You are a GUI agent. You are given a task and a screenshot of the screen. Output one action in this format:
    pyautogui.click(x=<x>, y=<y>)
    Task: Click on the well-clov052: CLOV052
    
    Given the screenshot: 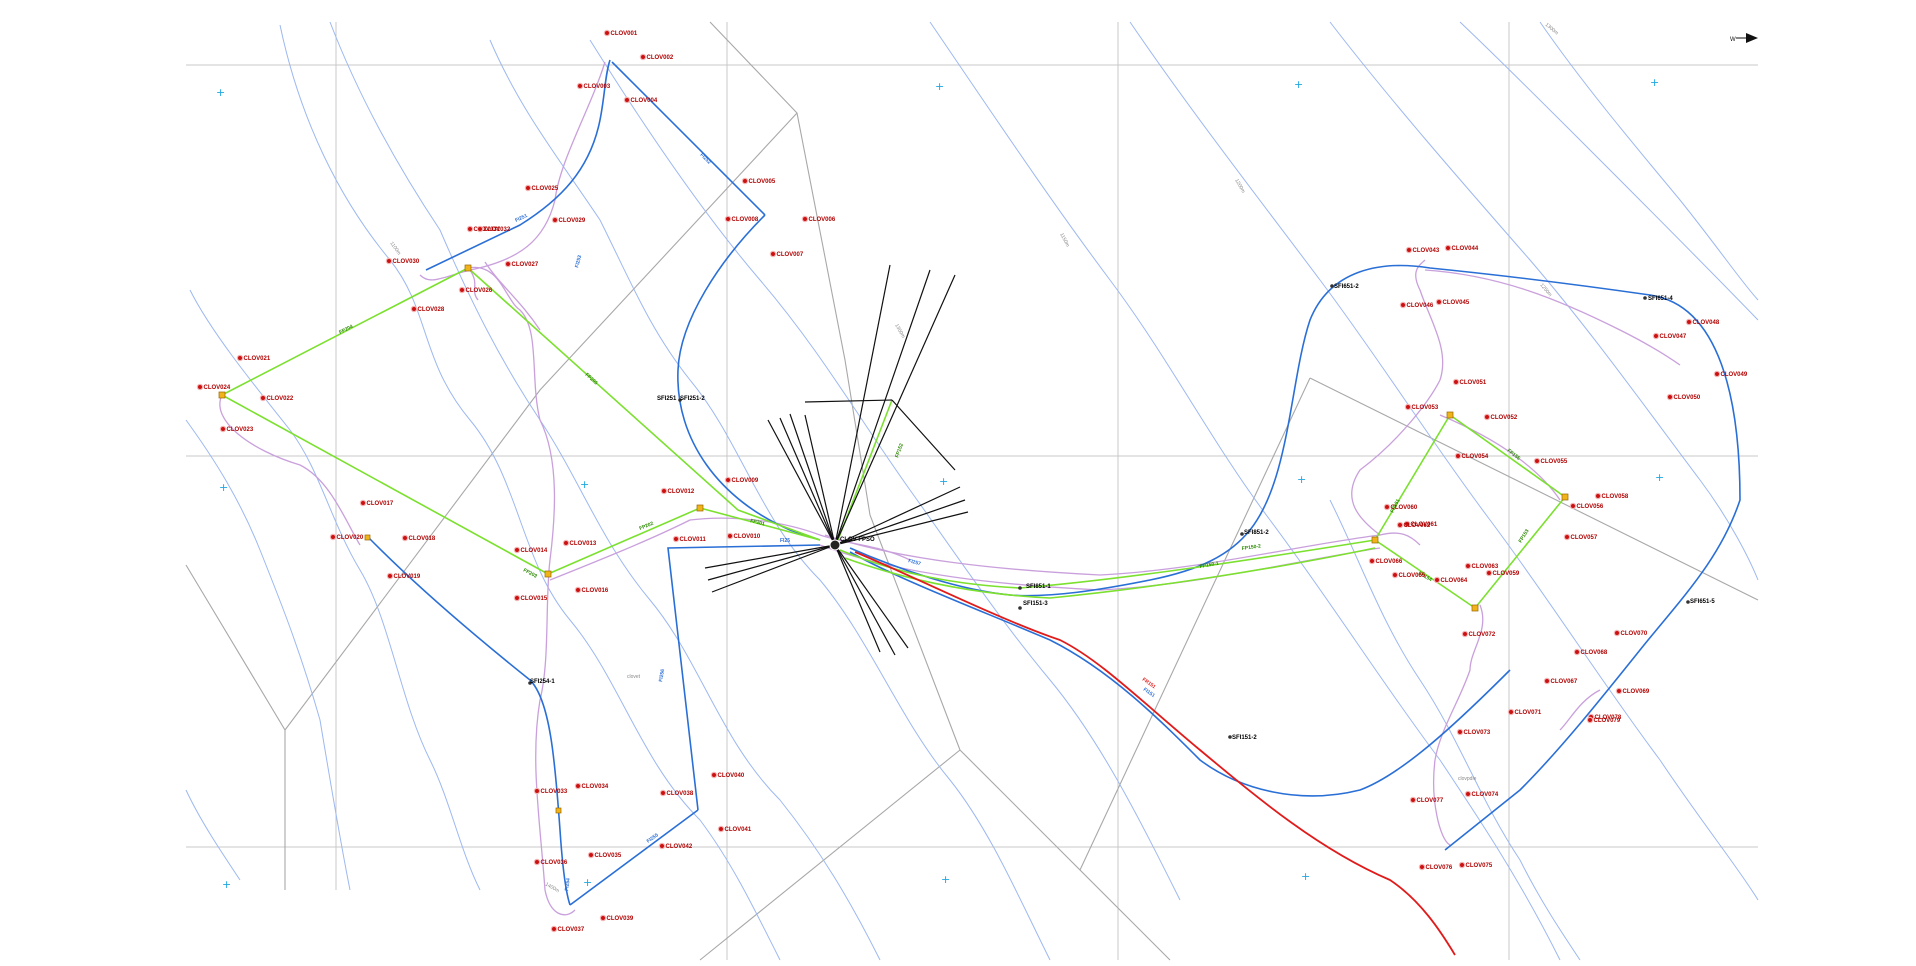 What is the action you would take?
    pyautogui.click(x=1500, y=417)
    